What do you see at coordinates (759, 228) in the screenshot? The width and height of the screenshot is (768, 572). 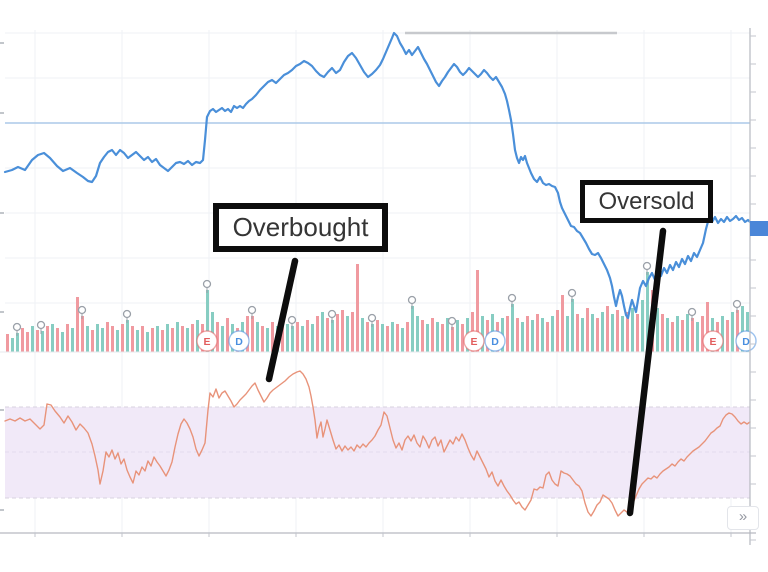 I see `price-axis-marker` at bounding box center [759, 228].